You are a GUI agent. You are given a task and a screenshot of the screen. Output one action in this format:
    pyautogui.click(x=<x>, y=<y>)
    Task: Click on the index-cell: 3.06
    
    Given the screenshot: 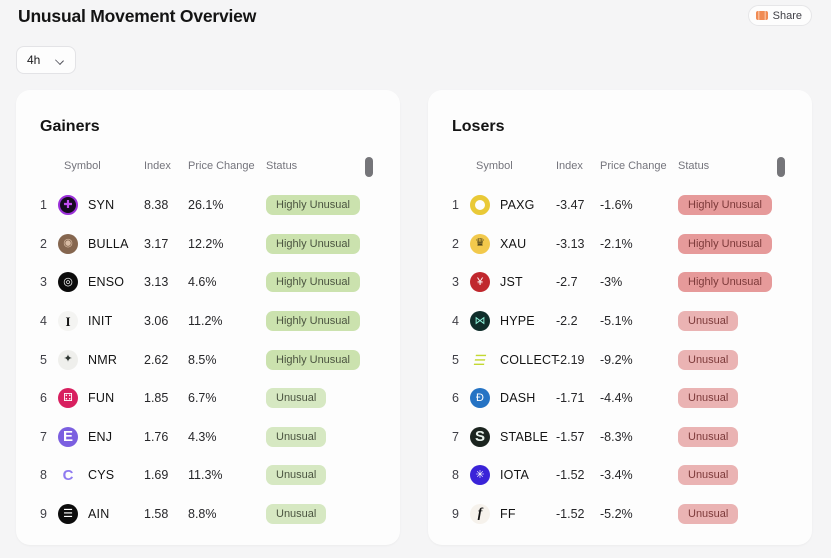 What is the action you would take?
    pyautogui.click(x=156, y=321)
    